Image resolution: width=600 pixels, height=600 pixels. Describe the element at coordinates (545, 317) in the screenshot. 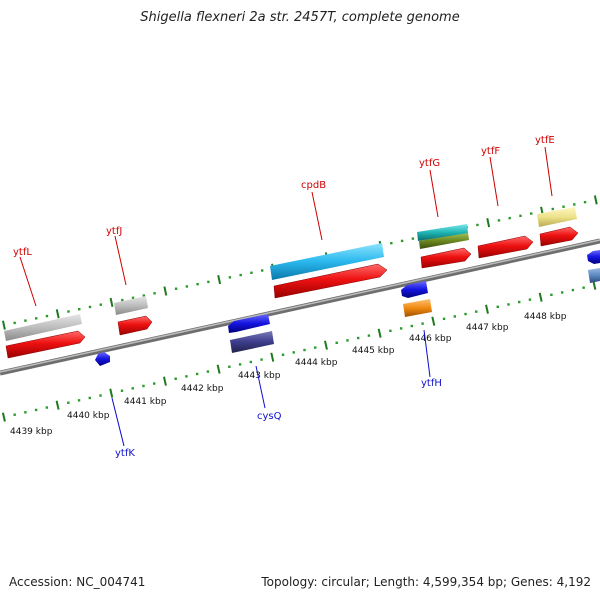

I see `kbp-label-4448: 4448 kbp` at that location.